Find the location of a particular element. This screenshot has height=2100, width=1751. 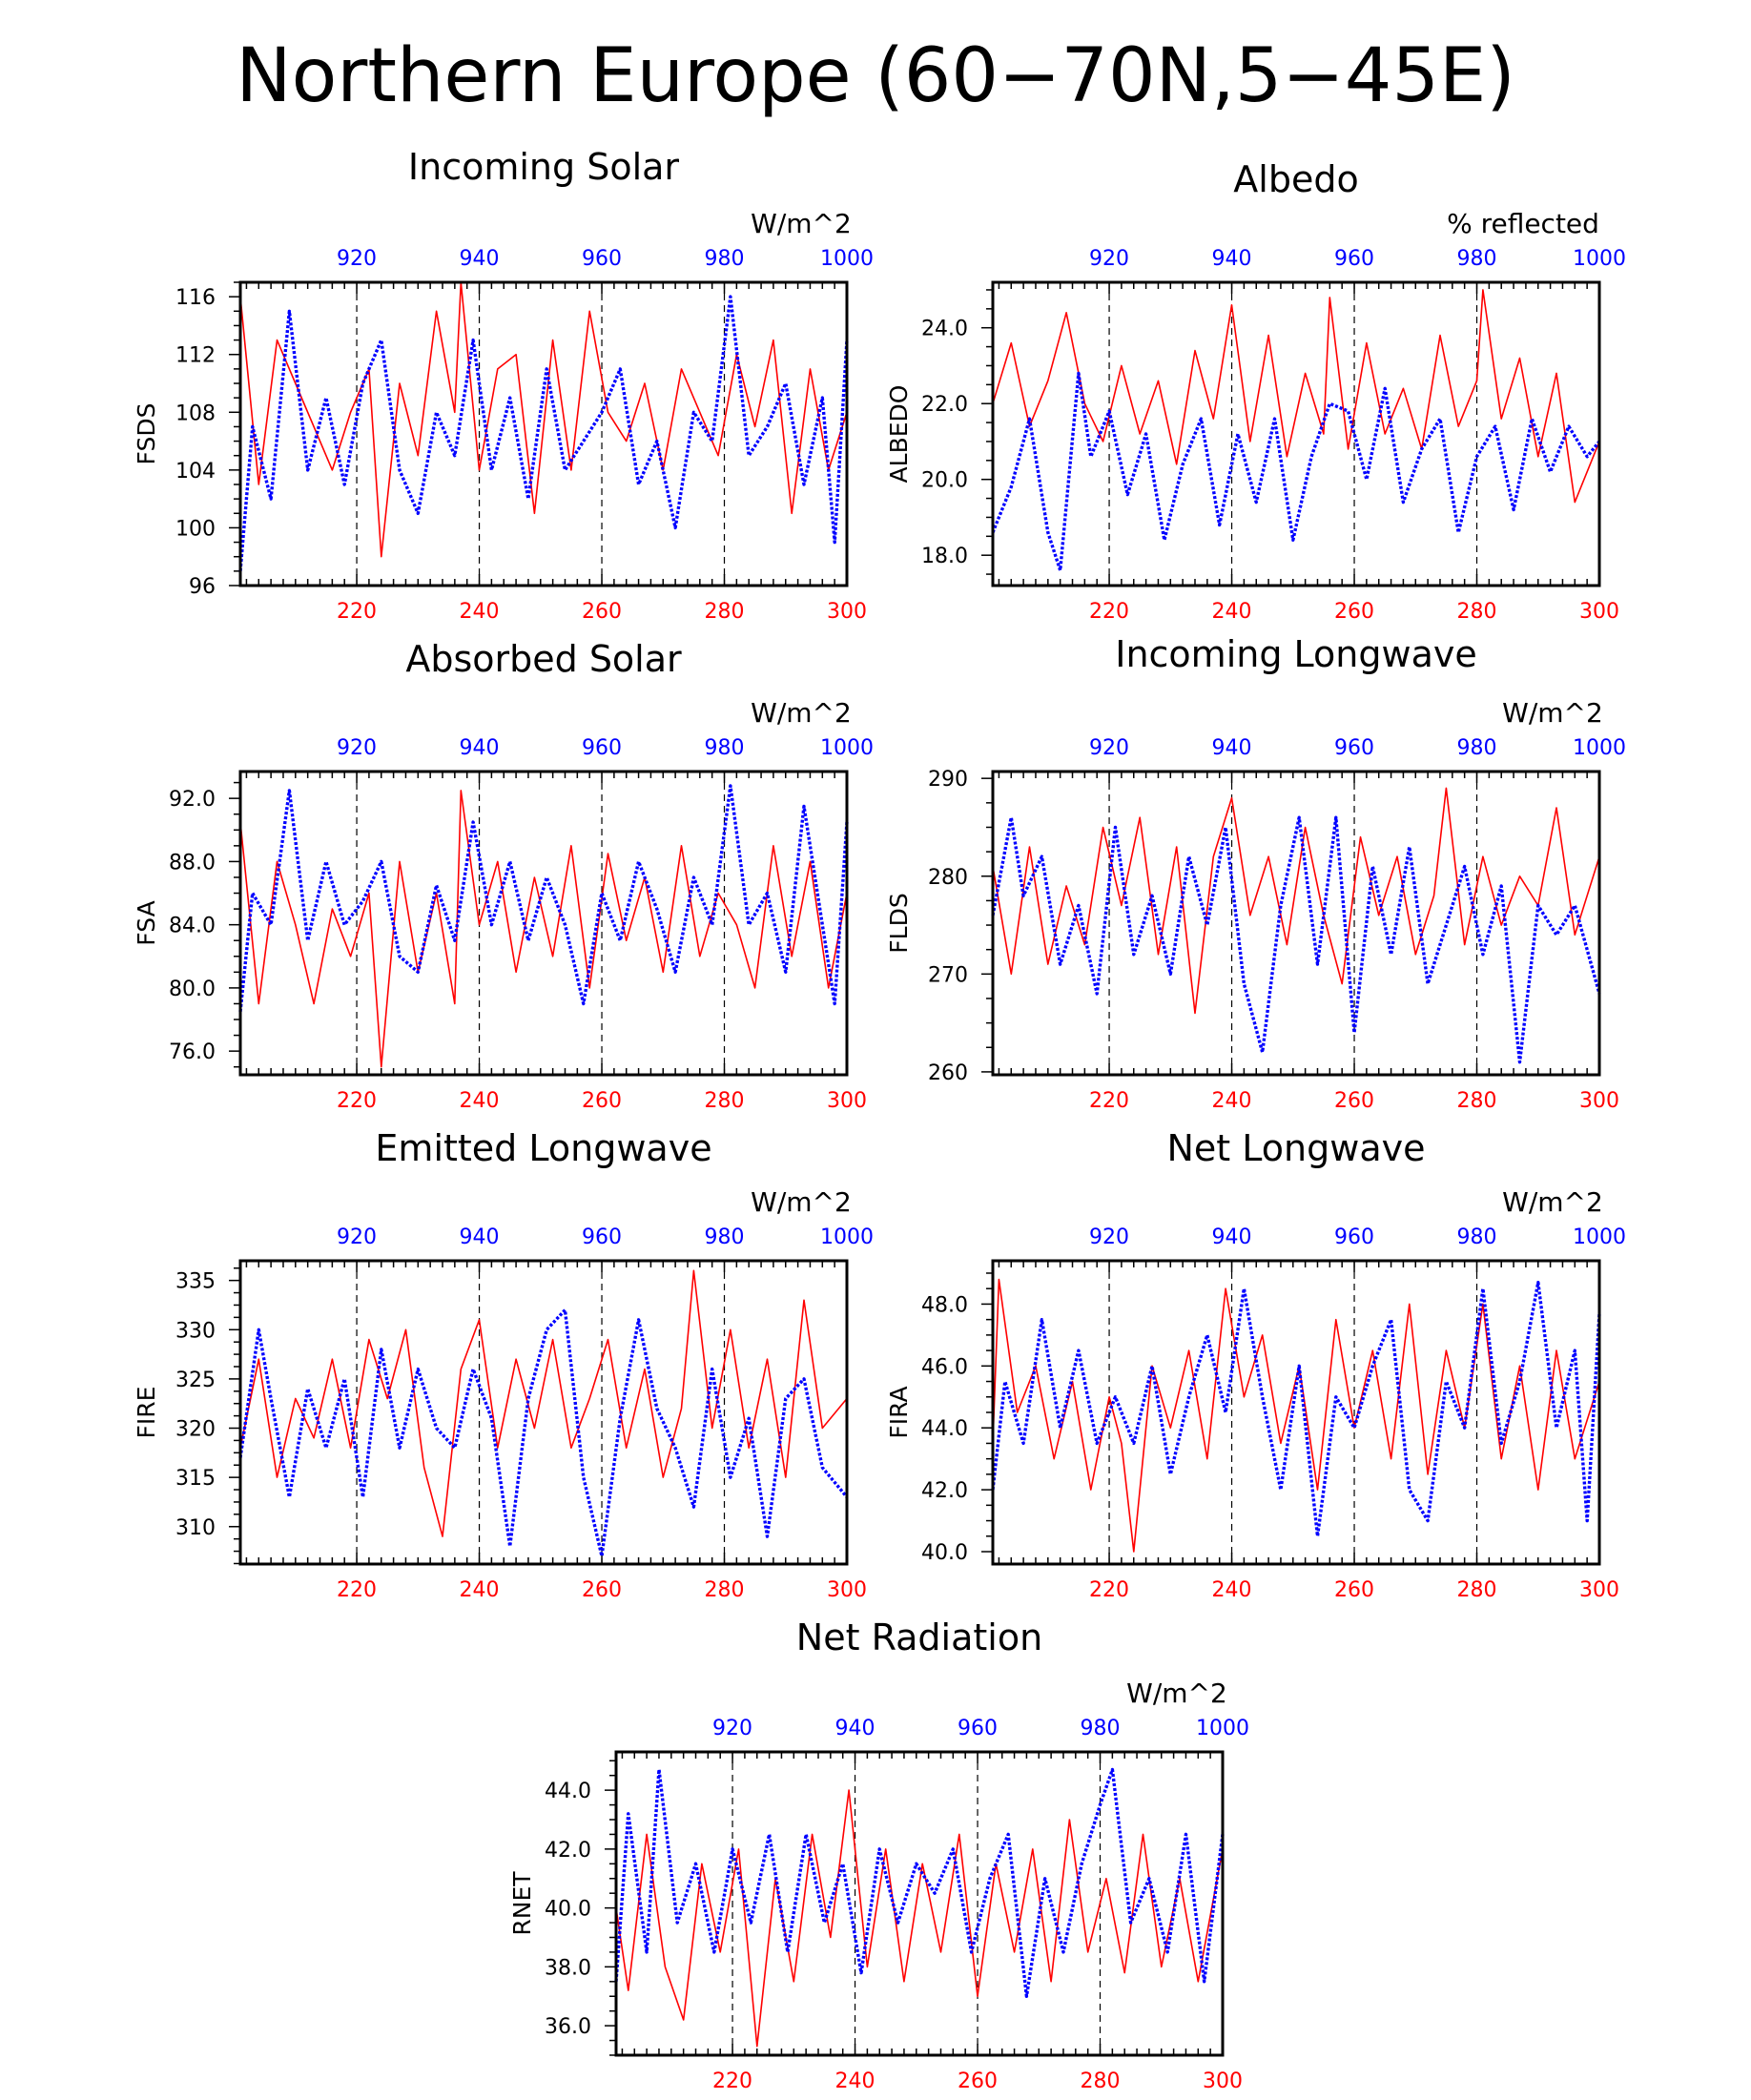

absorbed-solar-series-blue-dotted is located at coordinates (543, 898).